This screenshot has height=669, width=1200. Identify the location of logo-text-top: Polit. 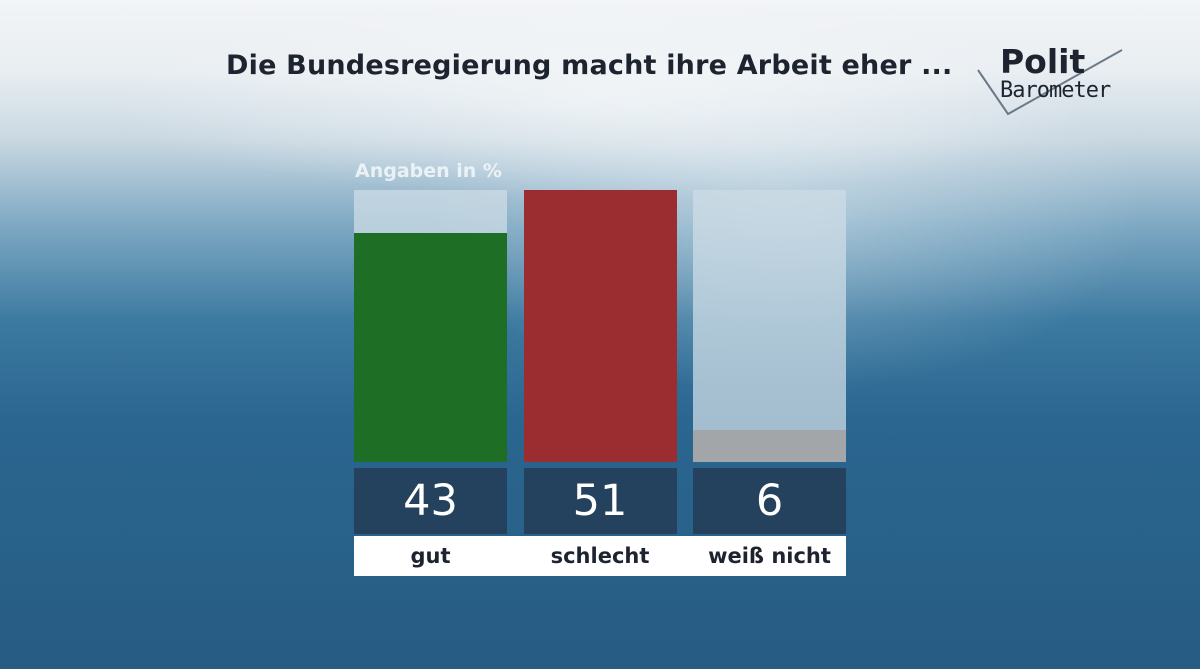
(1043, 61).